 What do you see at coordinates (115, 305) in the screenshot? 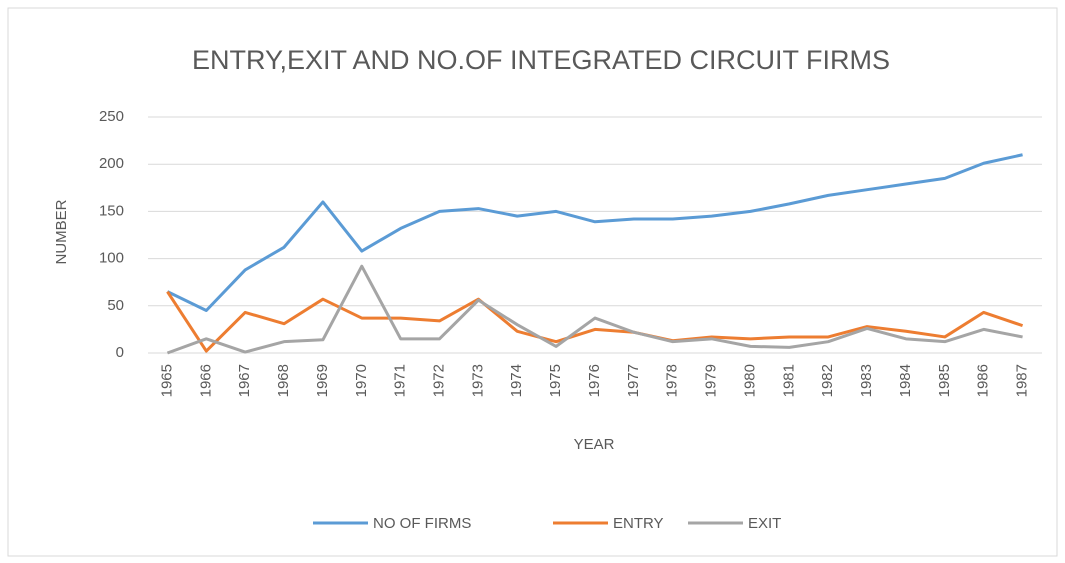
I see `y-tick-label: 50` at bounding box center [115, 305].